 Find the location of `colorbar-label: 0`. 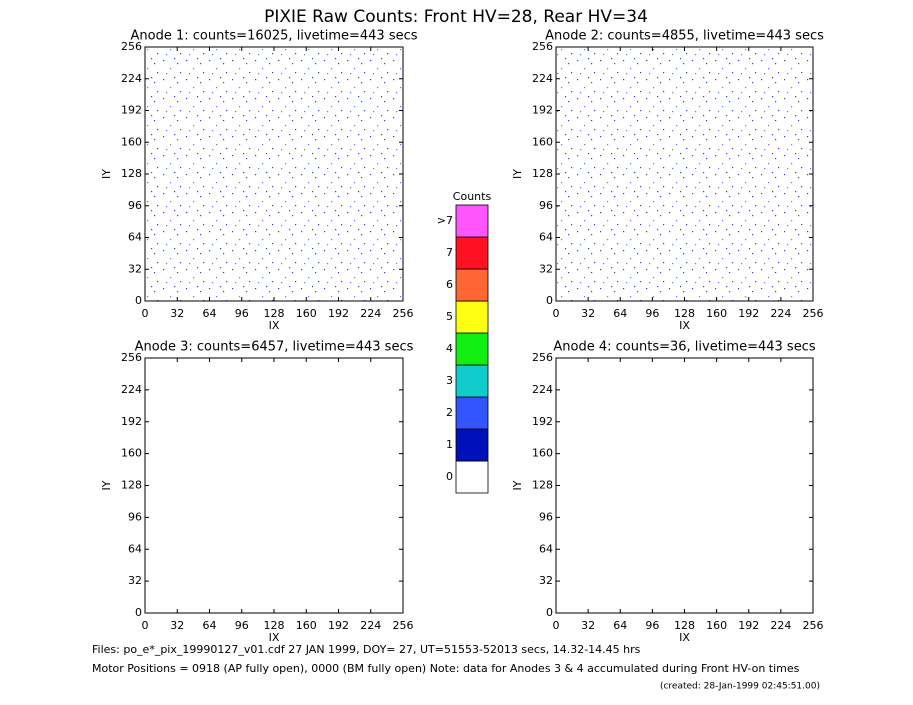

colorbar-label: 0 is located at coordinates (449, 476).